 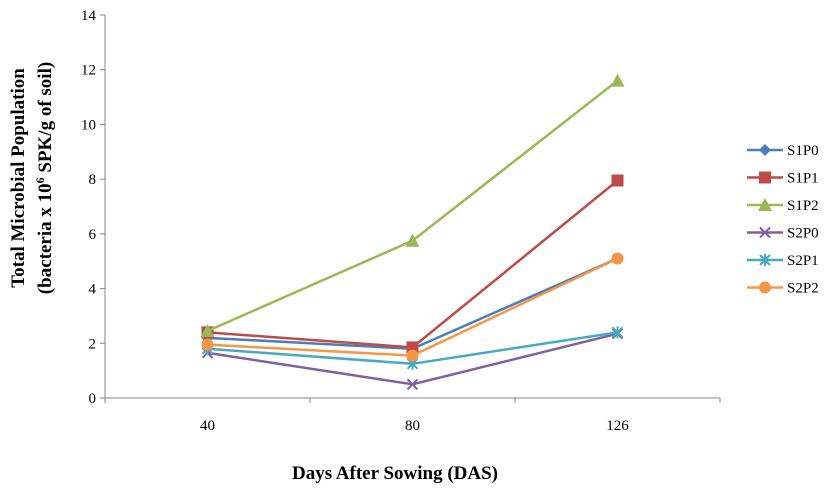 What do you see at coordinates (88, 71) in the screenshot?
I see `y-tick-label: 12` at bounding box center [88, 71].